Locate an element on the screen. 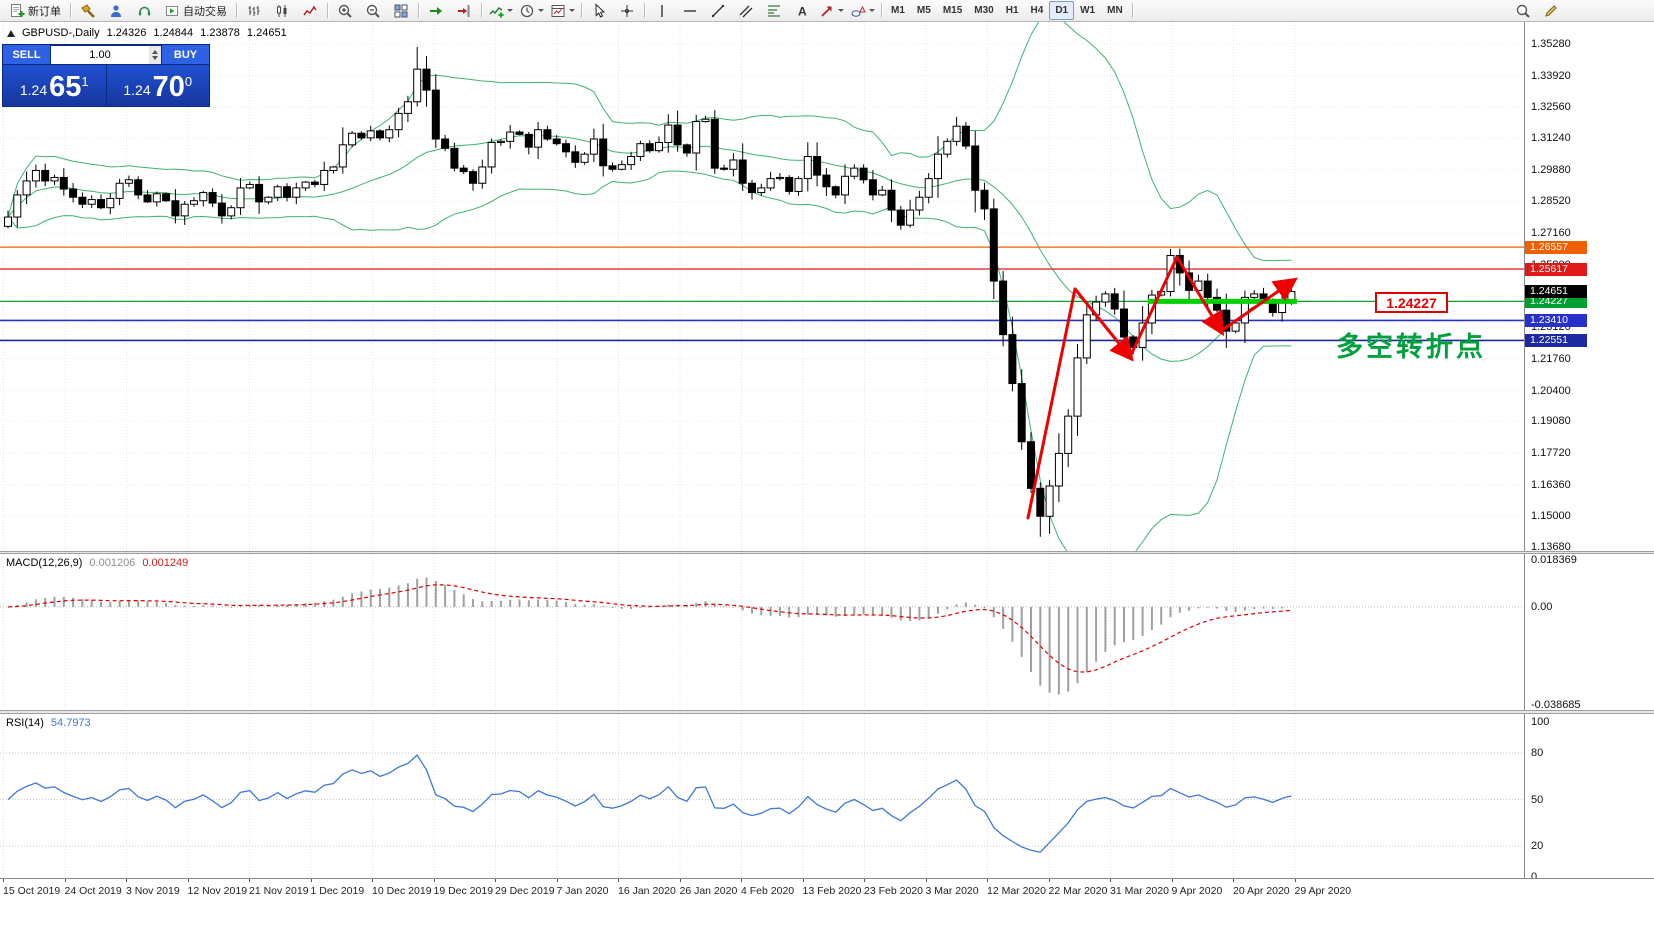 The image size is (1654, 943). templates-button is located at coordinates (562, 11).